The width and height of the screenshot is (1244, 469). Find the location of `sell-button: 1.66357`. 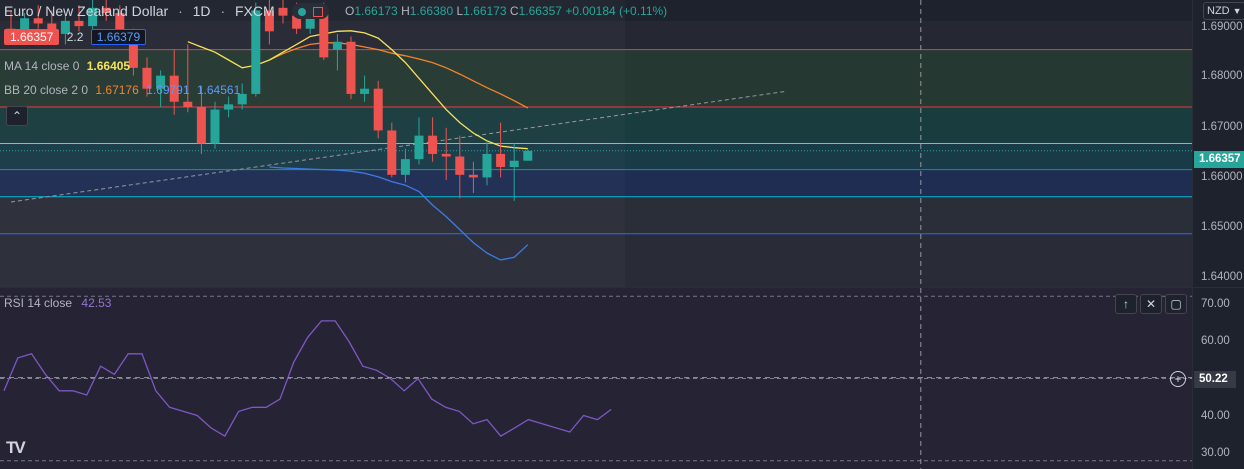

sell-button: 1.66357 is located at coordinates (32, 37).